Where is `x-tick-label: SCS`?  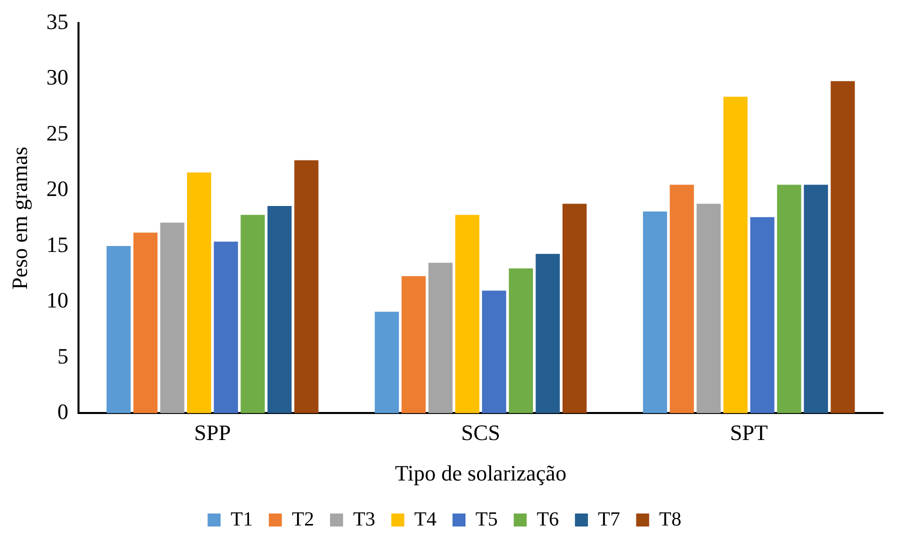 x-tick-label: SCS is located at coordinates (480, 433).